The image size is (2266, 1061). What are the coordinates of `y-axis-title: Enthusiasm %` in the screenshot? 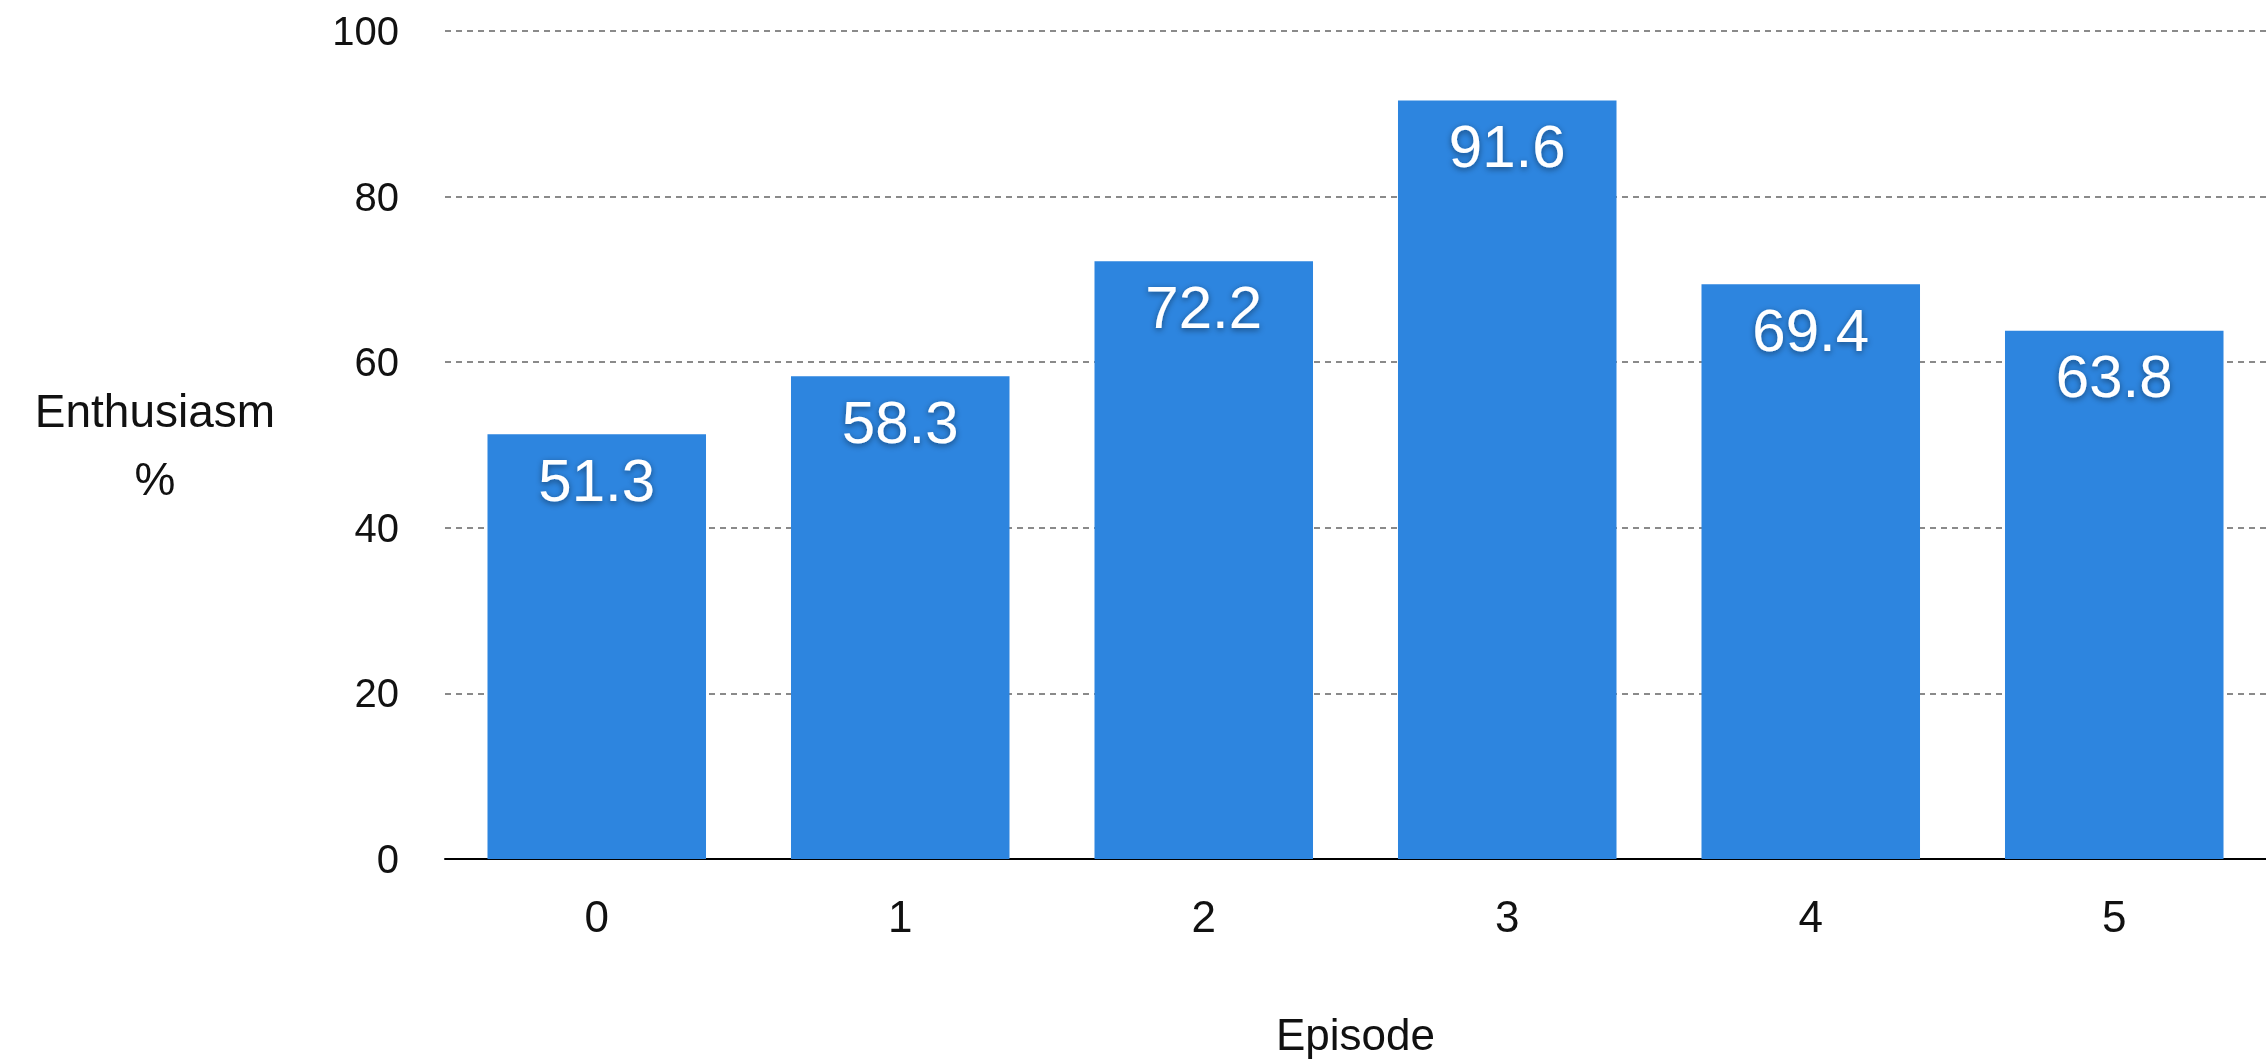 It's located at (155, 445).